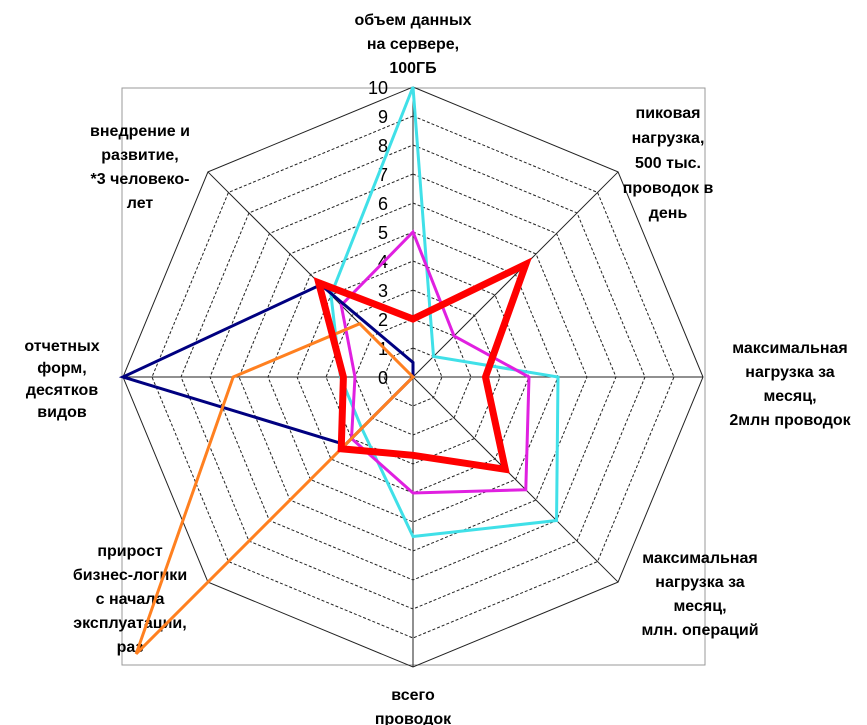 This screenshot has width=867, height=725. What do you see at coordinates (413, 706) in the screenshot?
I see `category-label: всего проводок` at bounding box center [413, 706].